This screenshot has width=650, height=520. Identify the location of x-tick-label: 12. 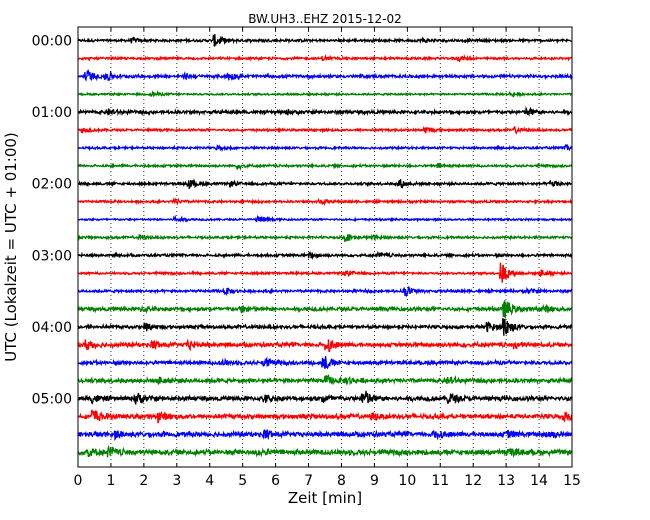
(473, 481).